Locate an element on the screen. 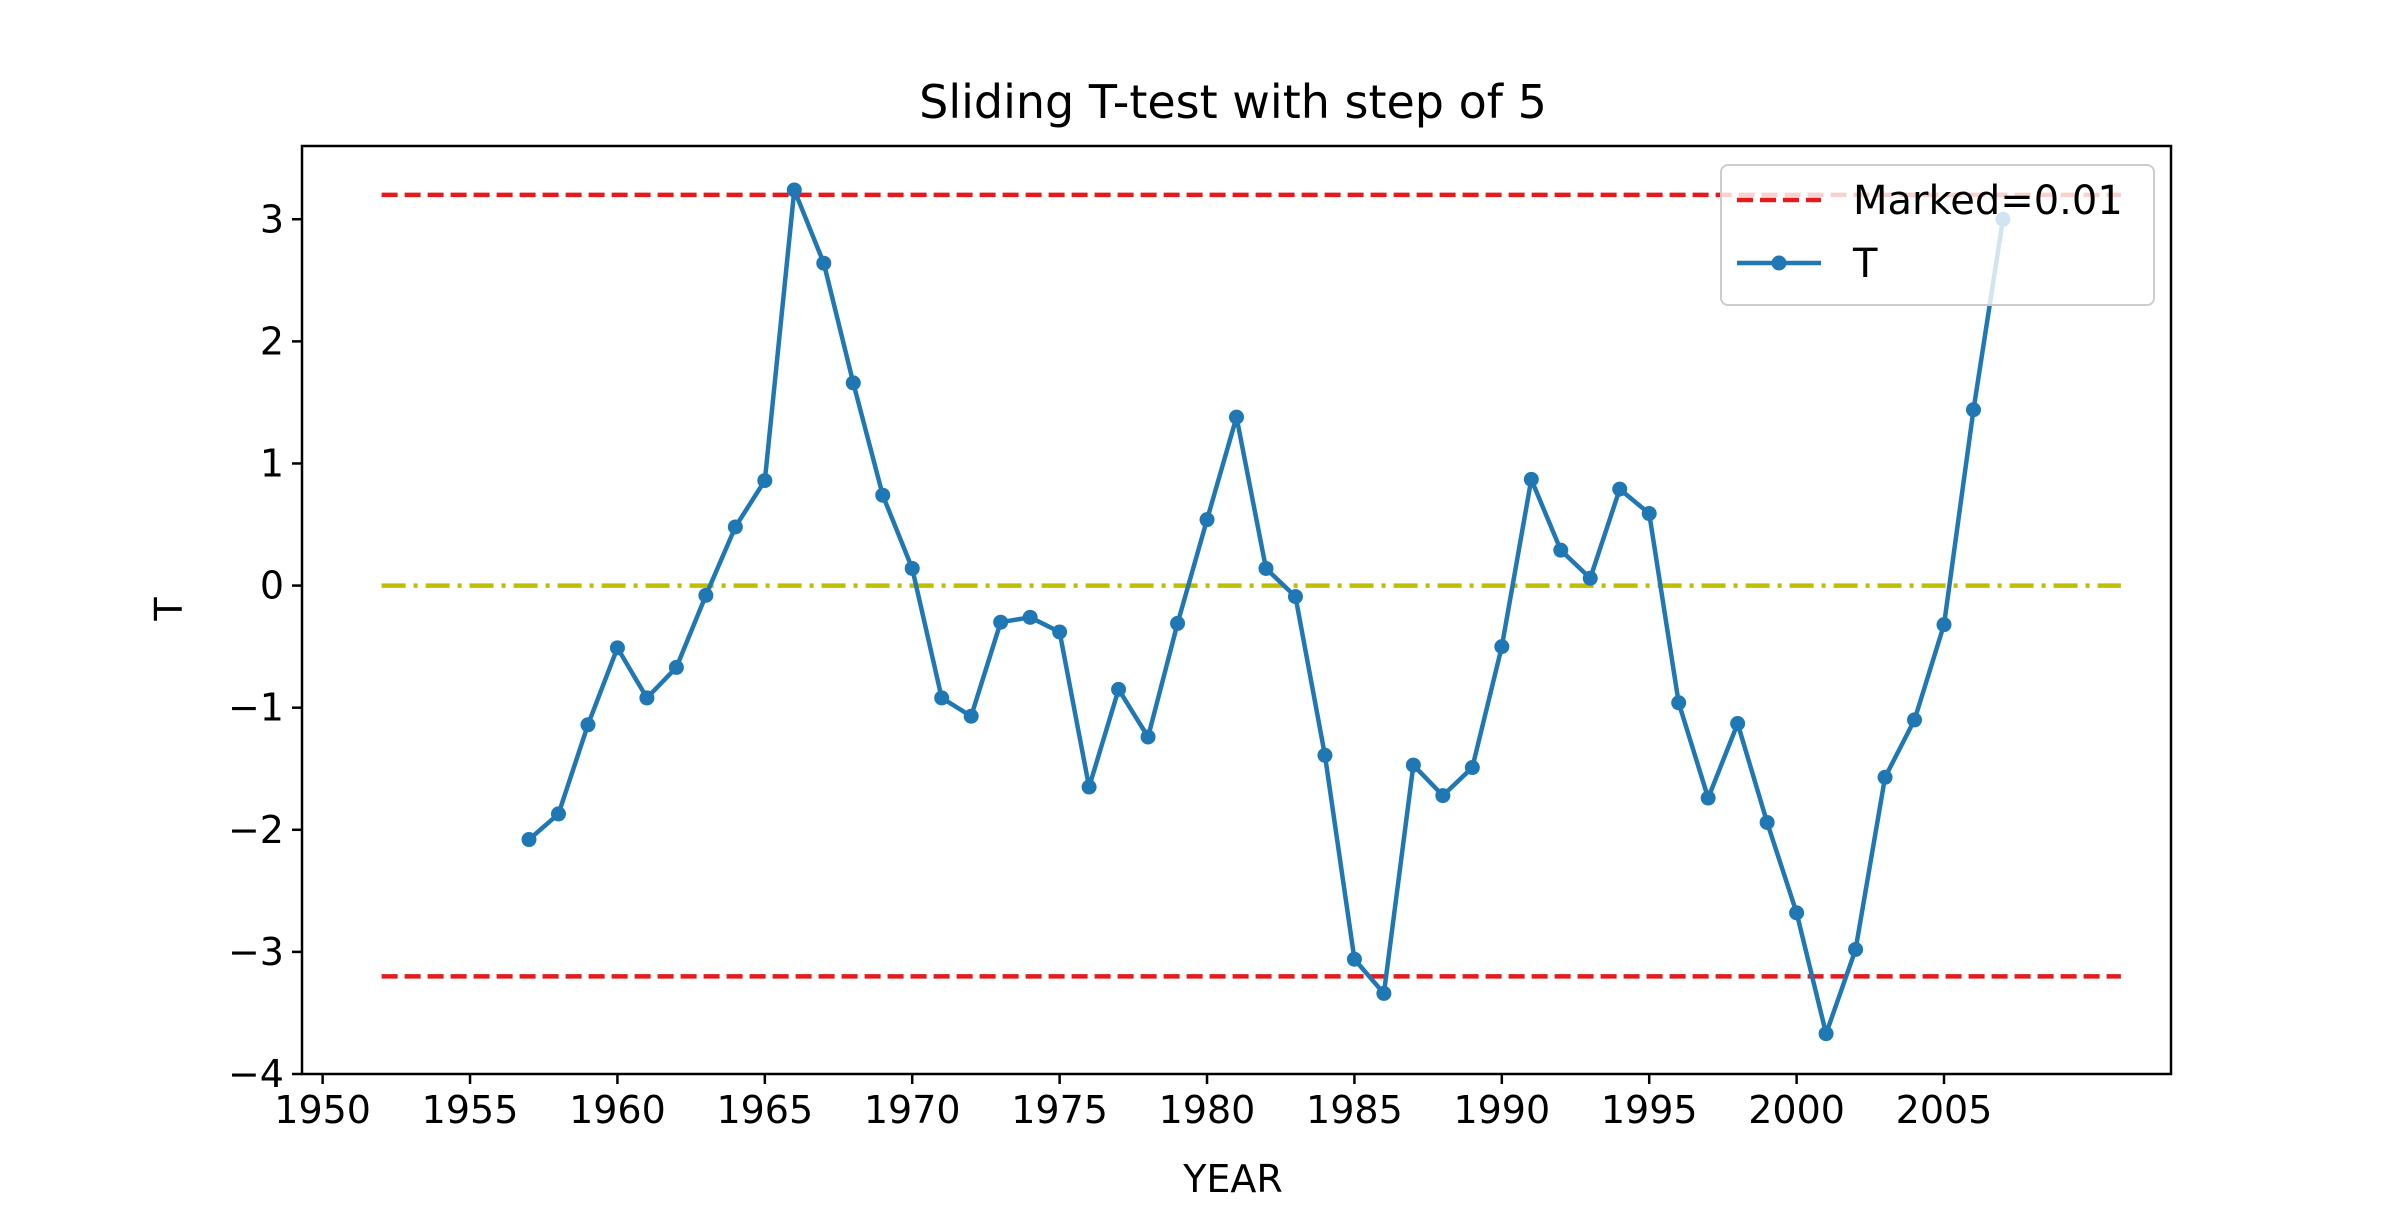 The width and height of the screenshot is (2400, 1205). y-tick-label: −1 is located at coordinates (256, 708).